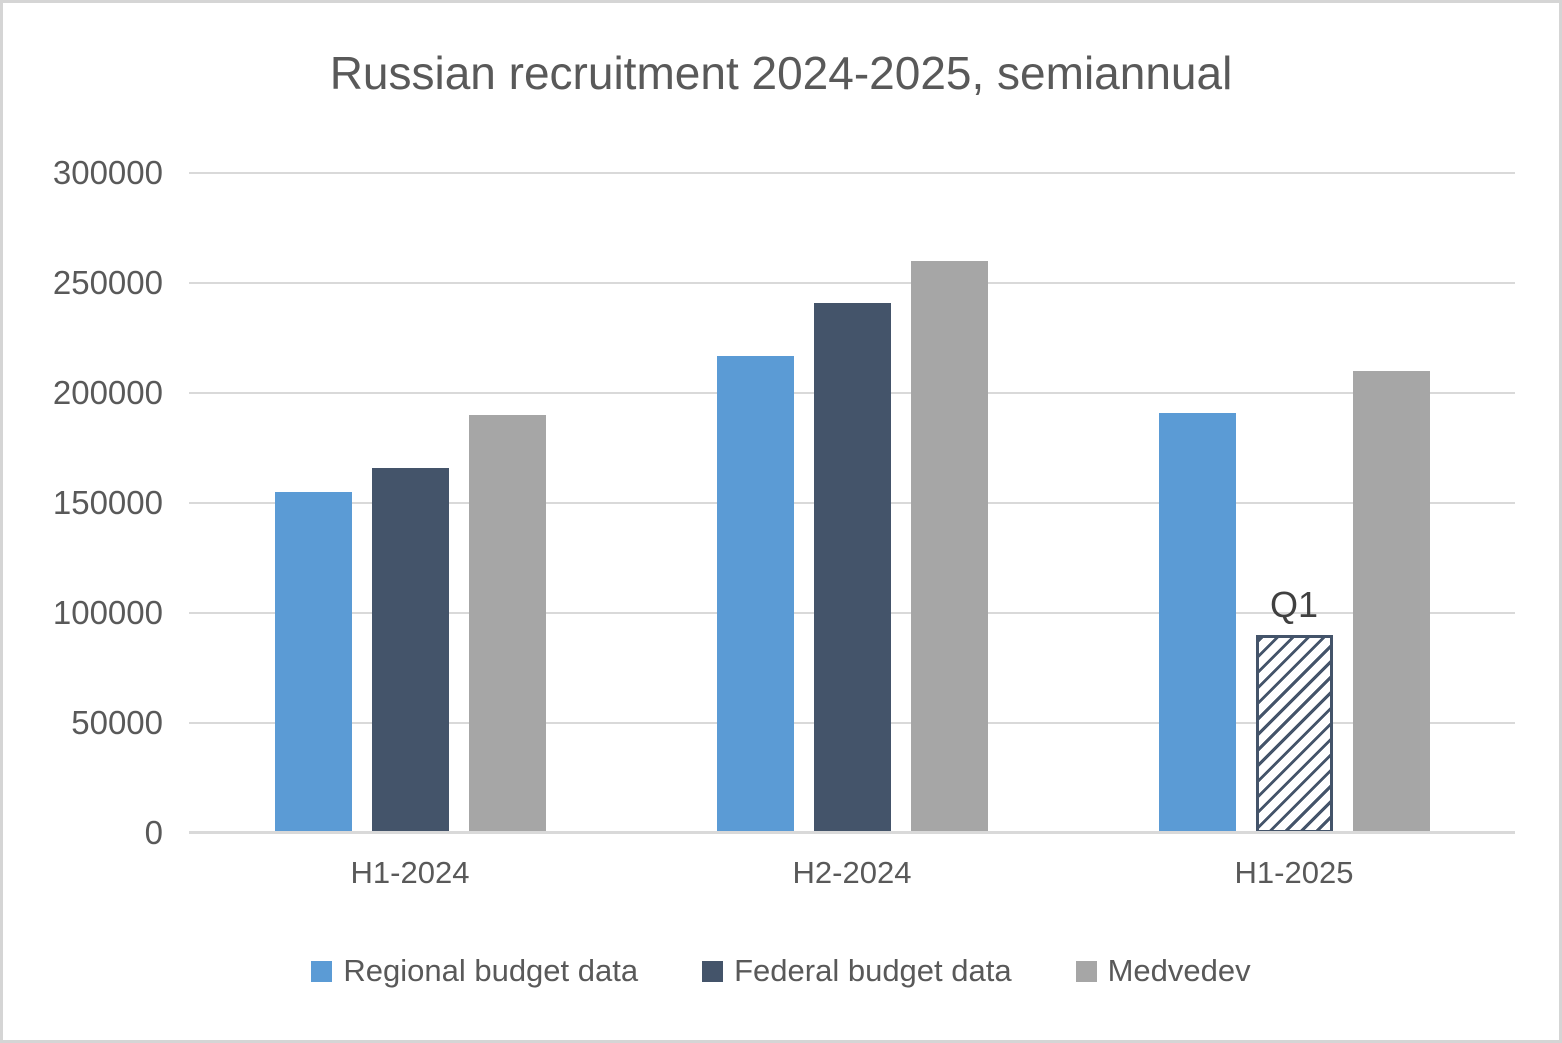 The height and width of the screenshot is (1043, 1562). What do you see at coordinates (1294, 872) in the screenshot?
I see `x-tick-label-h1-2025: H1-2025` at bounding box center [1294, 872].